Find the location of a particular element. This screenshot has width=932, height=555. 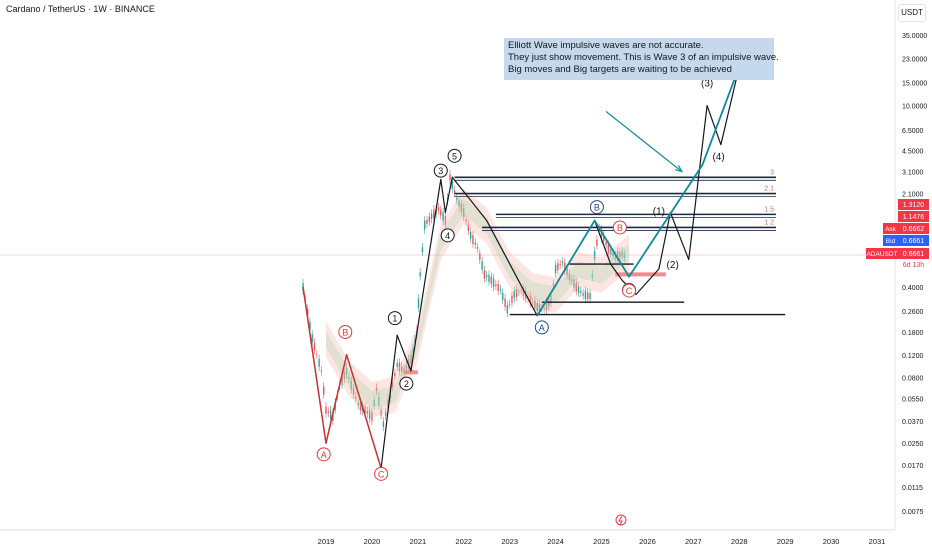

price-tag-value: 1.1476 is located at coordinates (914, 217).